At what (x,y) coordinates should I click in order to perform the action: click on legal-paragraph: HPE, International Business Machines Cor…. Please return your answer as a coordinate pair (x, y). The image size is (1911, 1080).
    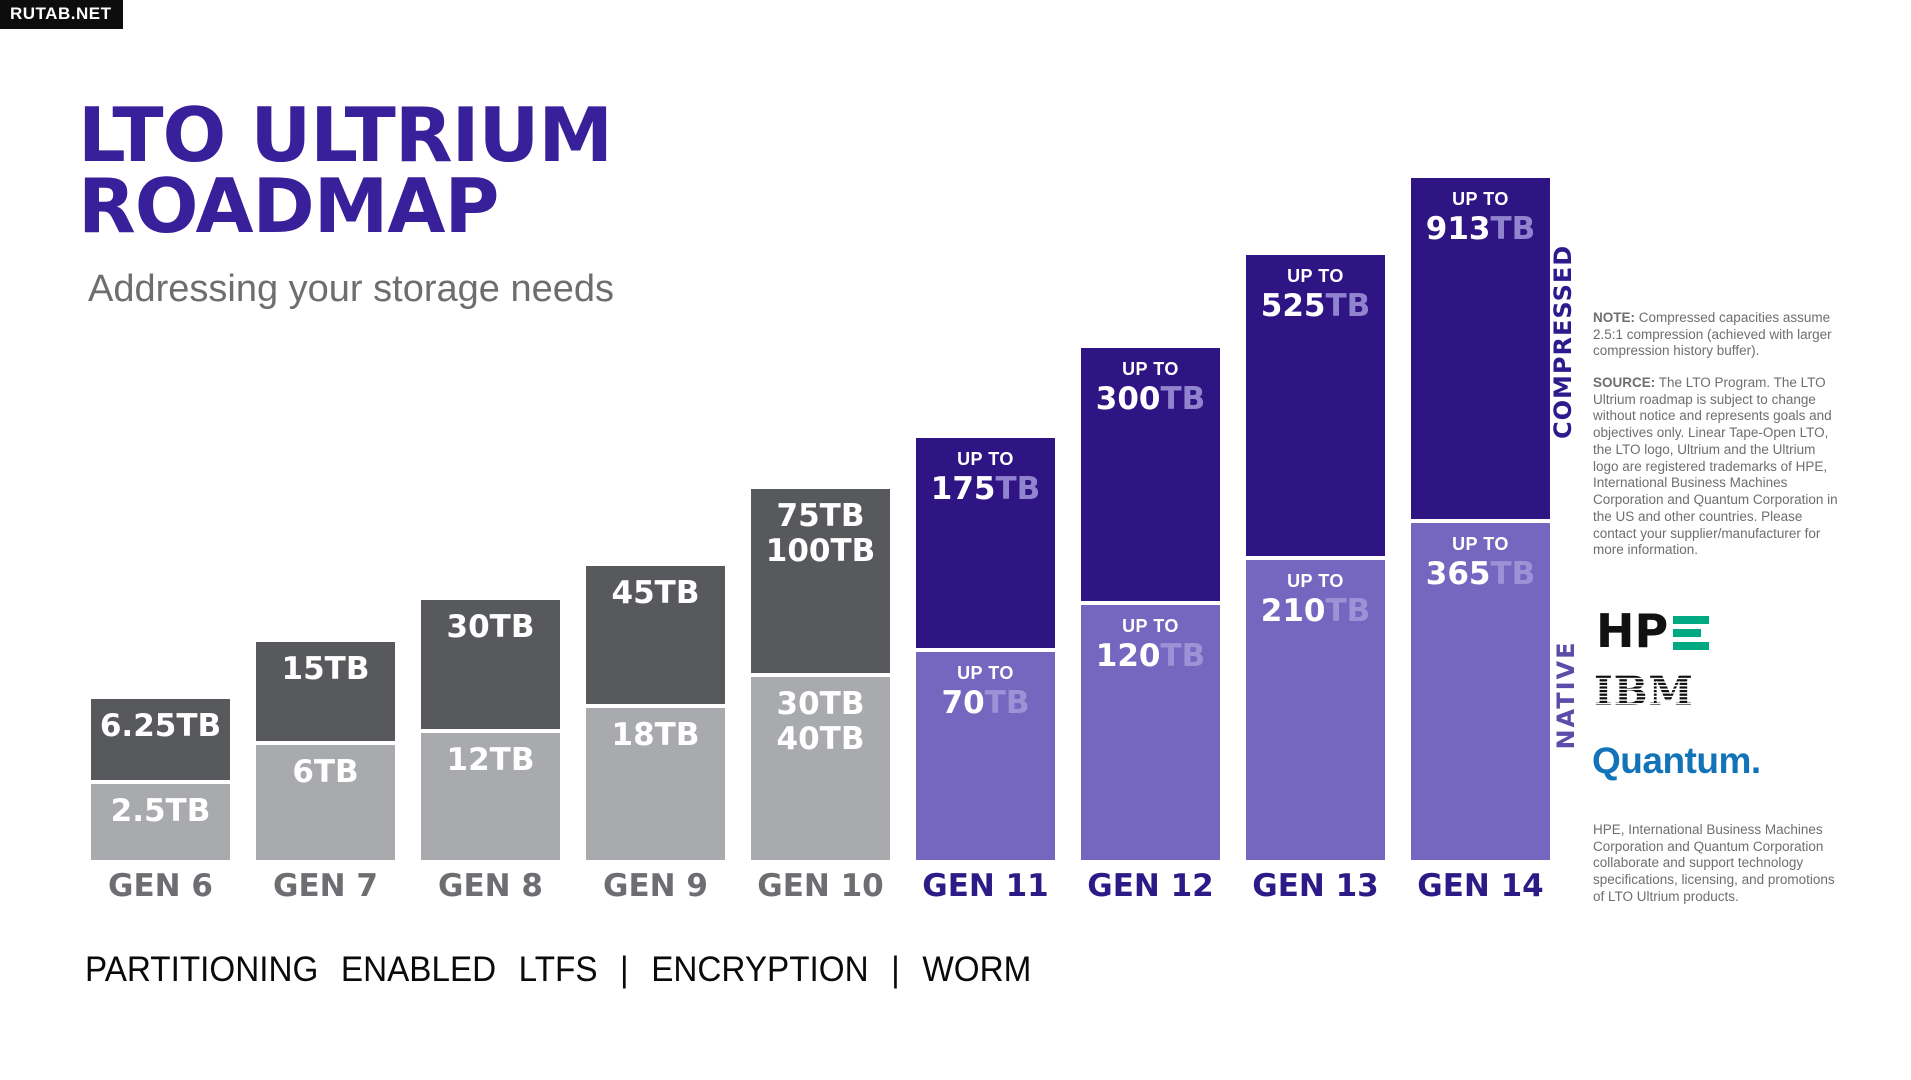
    Looking at the image, I should click on (1714, 863).